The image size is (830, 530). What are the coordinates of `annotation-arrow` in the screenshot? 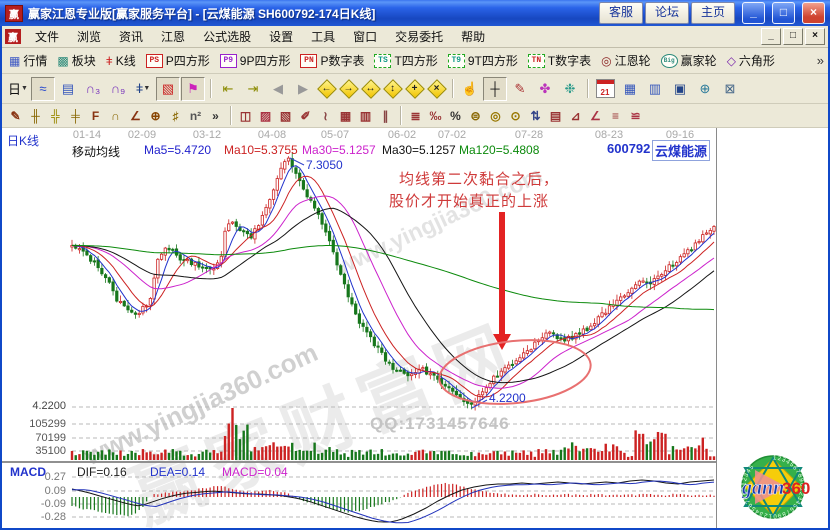 It's located at (502, 281).